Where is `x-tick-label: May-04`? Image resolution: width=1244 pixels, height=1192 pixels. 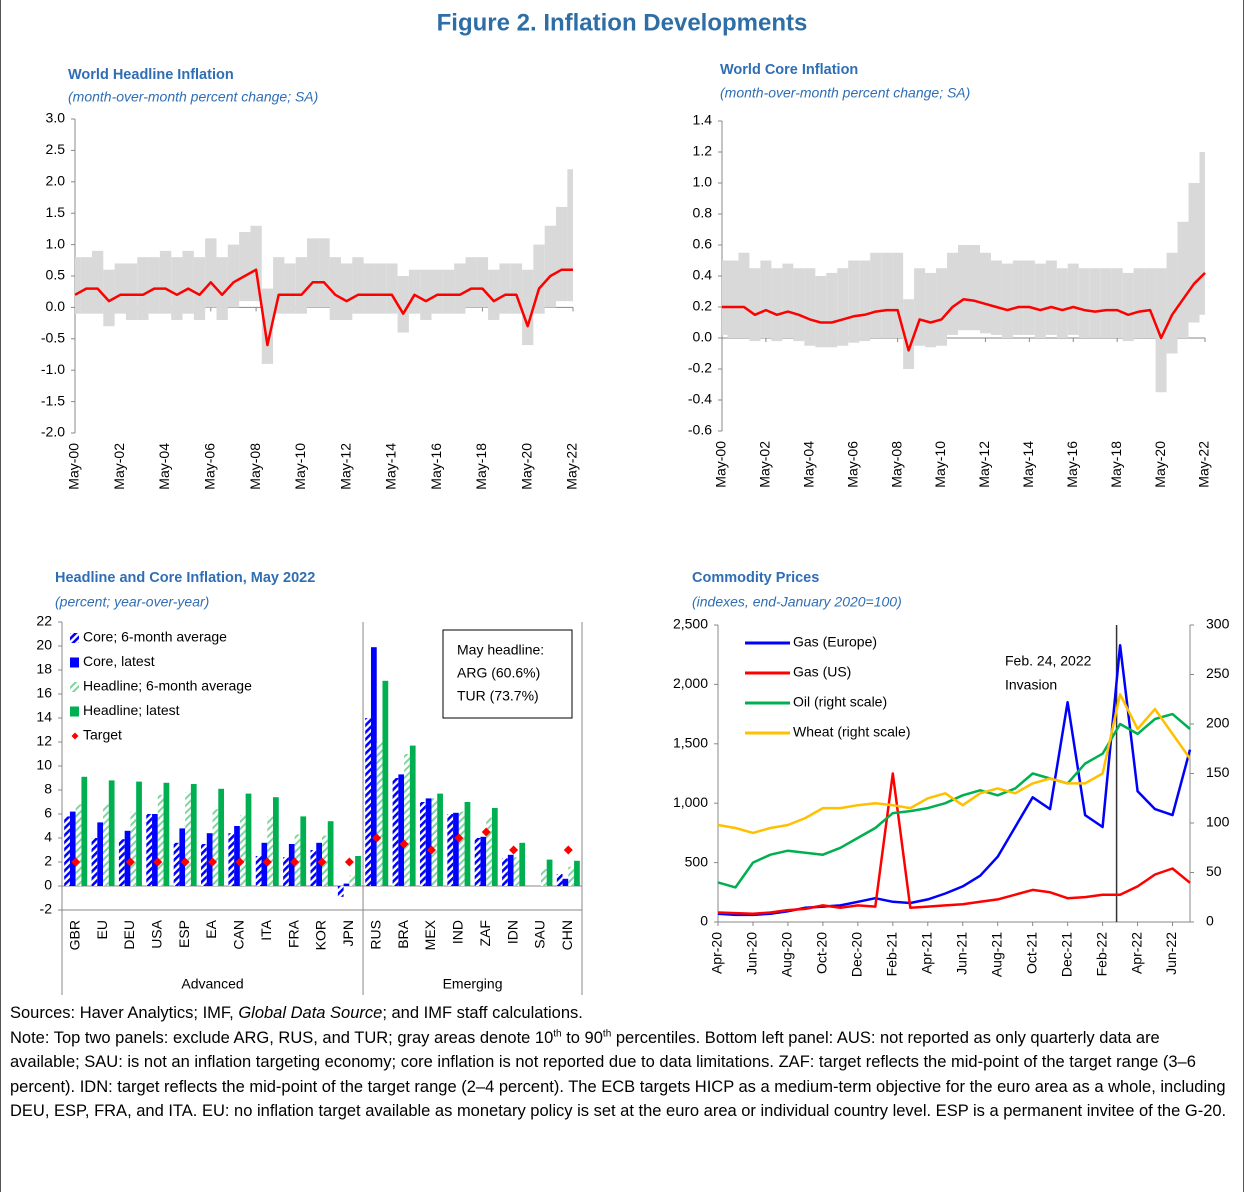 x-tick-label: May-04 is located at coordinates (164, 466).